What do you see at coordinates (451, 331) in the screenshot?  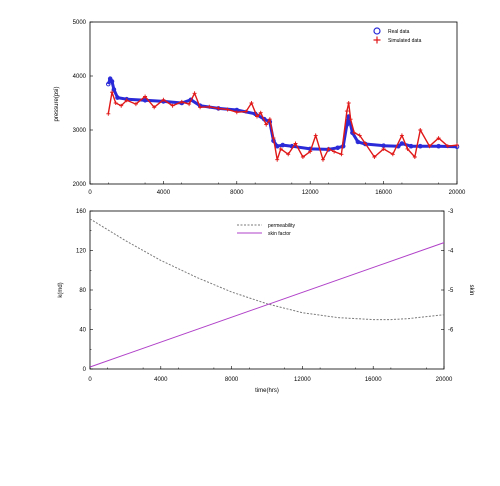 I see `bottom-y2-tick-label: -6` at bounding box center [451, 331].